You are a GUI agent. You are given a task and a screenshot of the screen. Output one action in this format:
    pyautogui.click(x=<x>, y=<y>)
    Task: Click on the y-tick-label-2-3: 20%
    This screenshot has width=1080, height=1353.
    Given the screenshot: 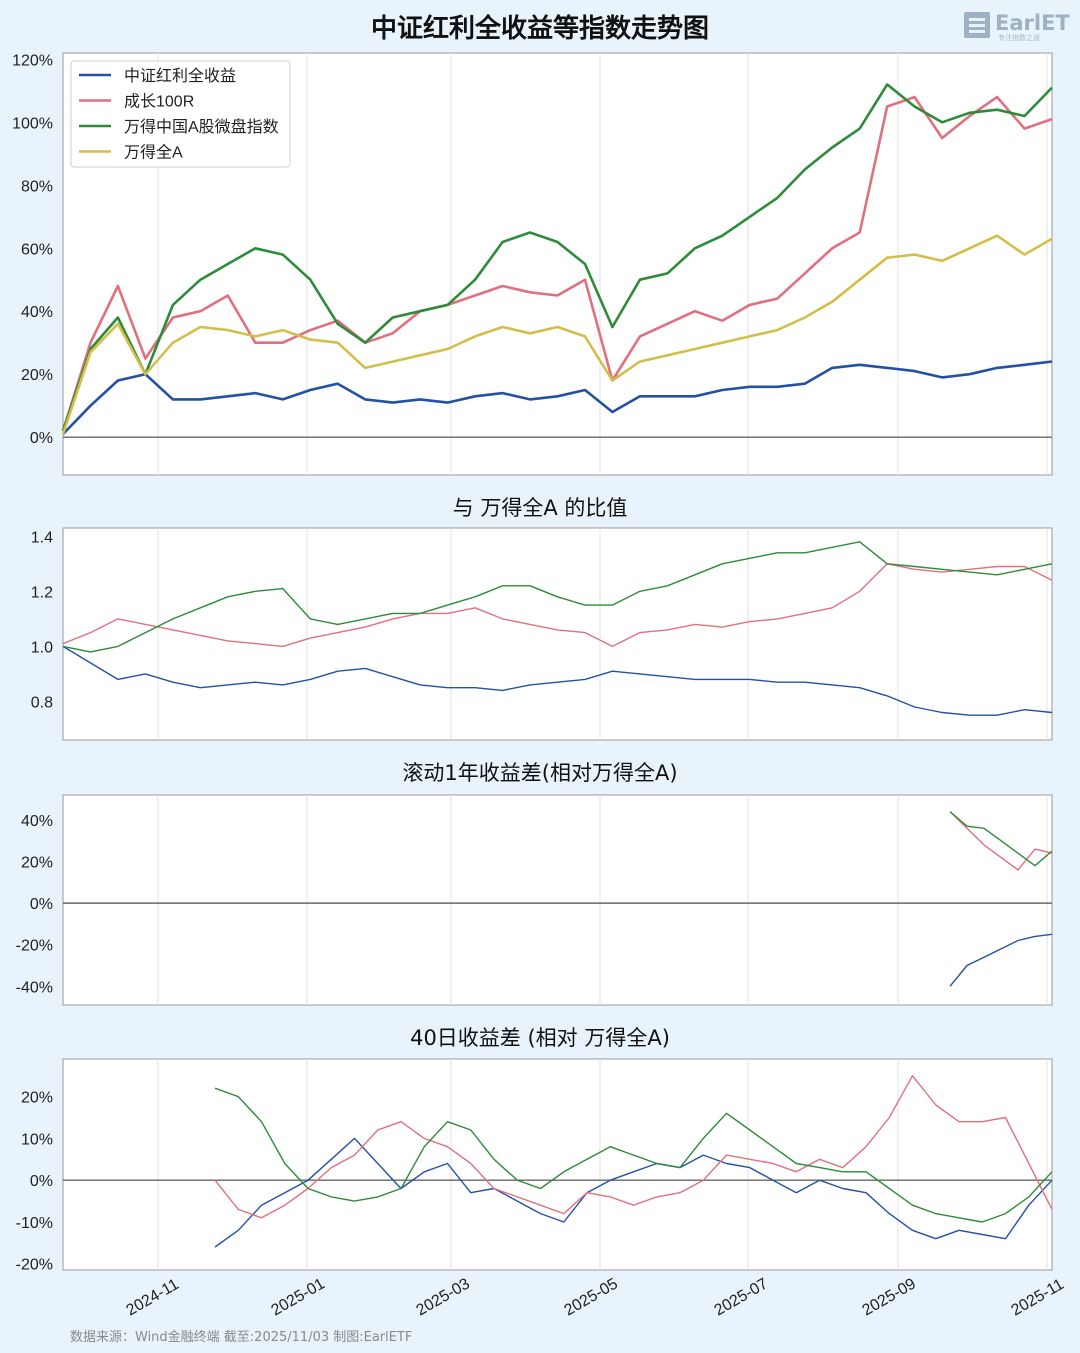 What is the action you would take?
    pyautogui.click(x=37, y=863)
    